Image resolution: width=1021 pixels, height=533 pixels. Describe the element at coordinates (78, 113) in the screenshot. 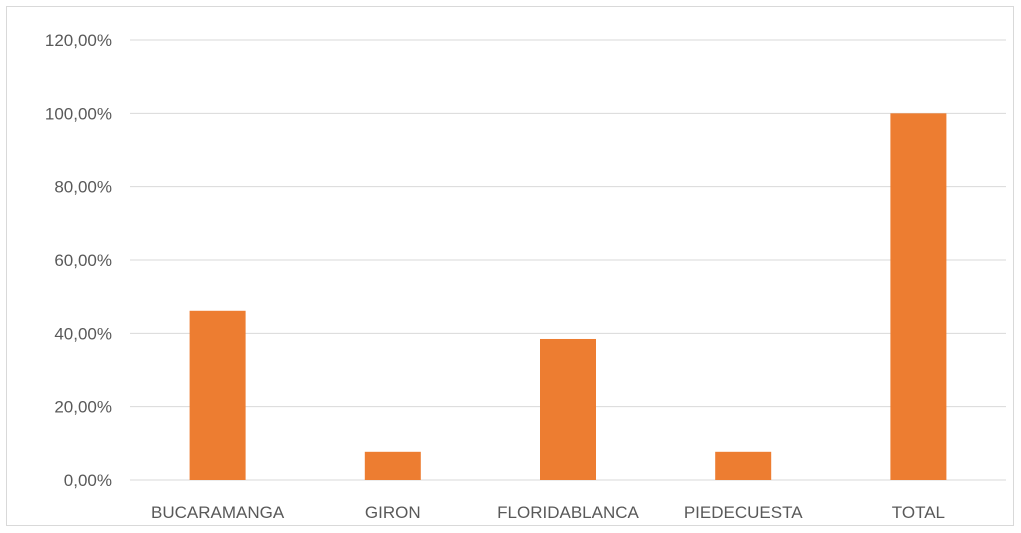

I see `y-tick-label: 100,00%` at that location.